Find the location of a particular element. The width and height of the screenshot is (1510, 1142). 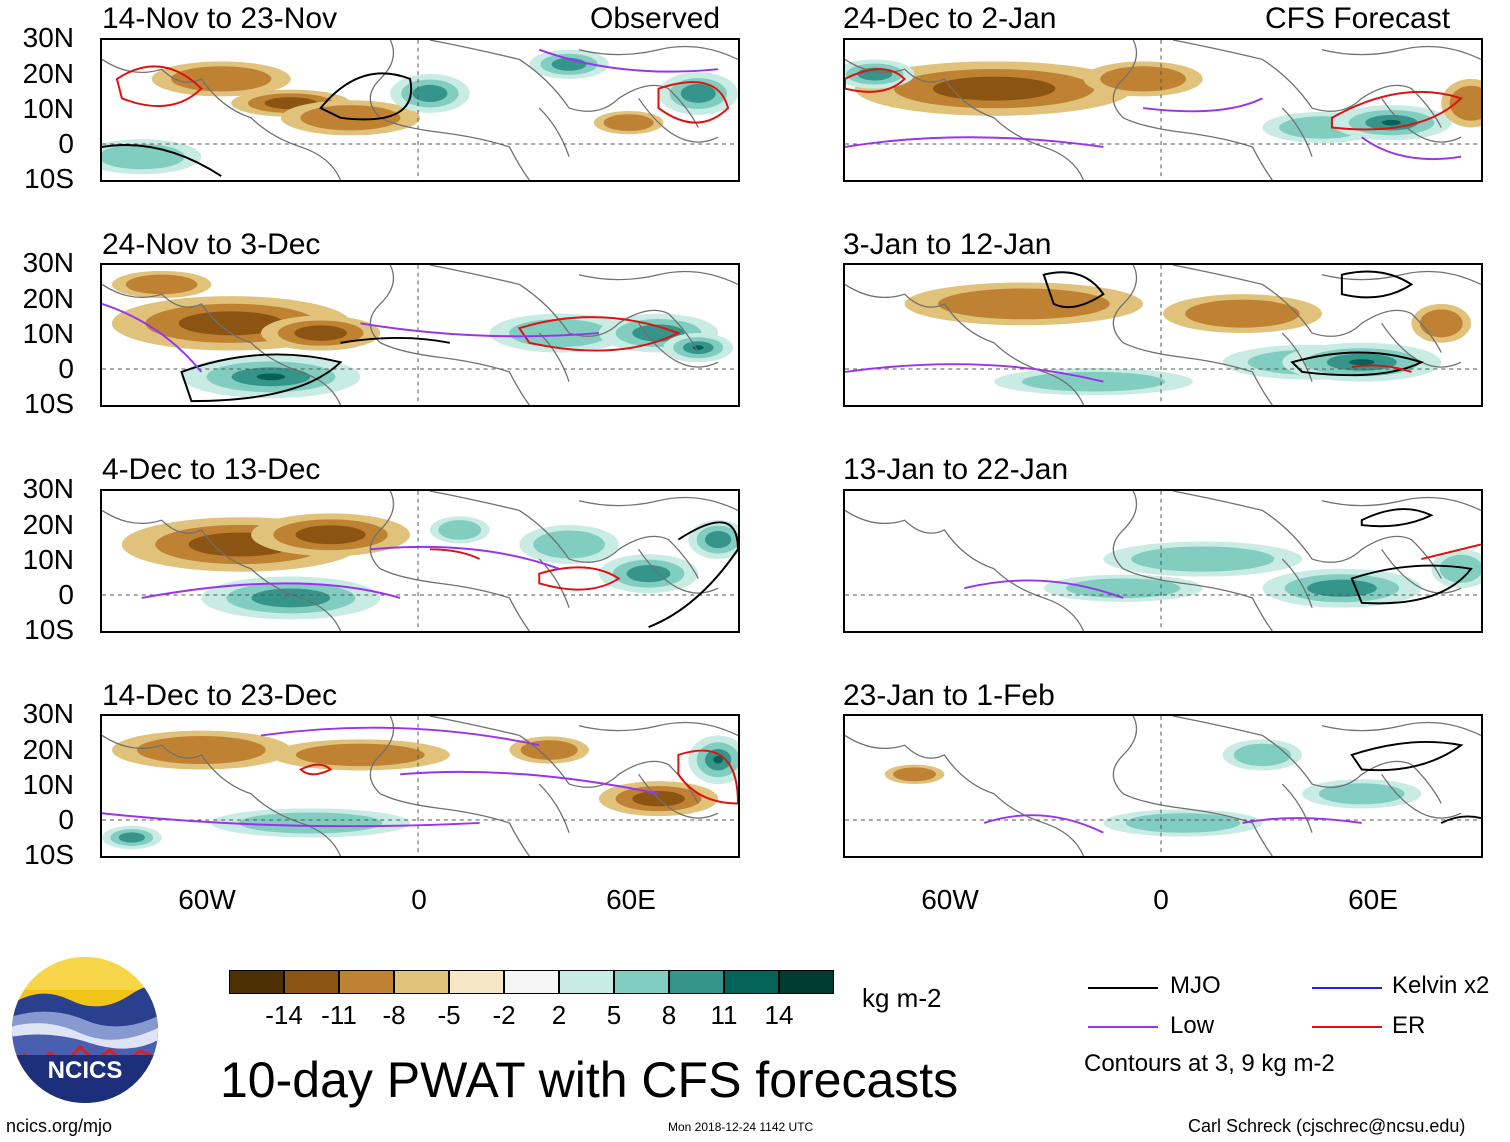

panel-title-4: 14-Dec to 23-Dec is located at coordinates (220, 695).